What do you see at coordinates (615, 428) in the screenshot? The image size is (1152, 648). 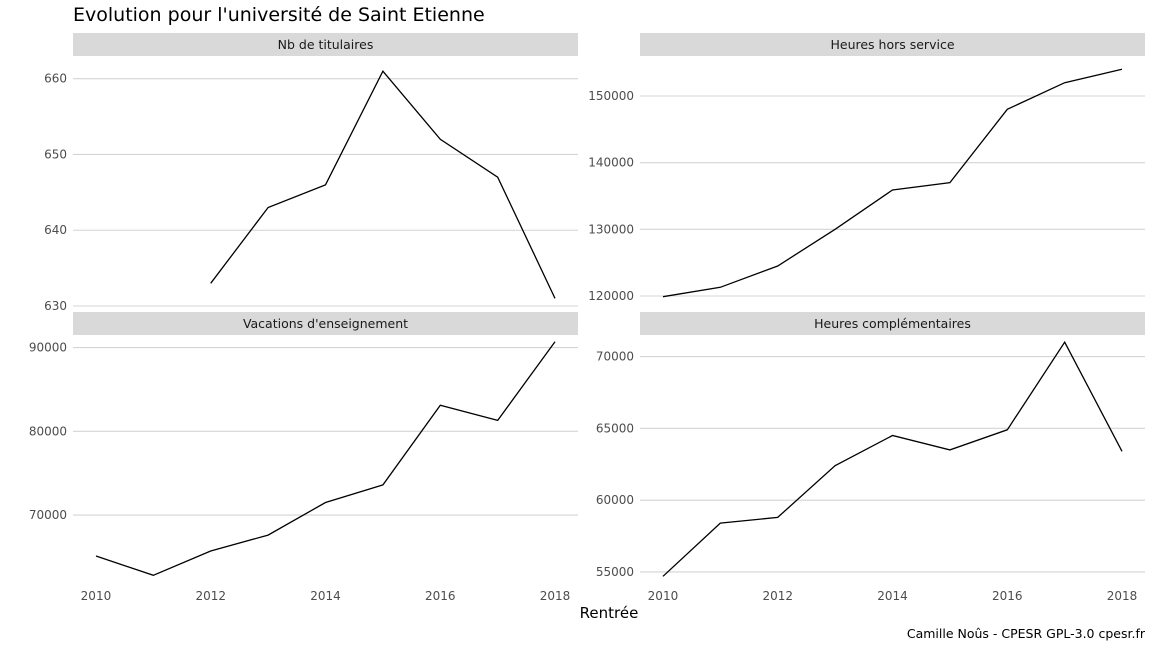 I see `y-tick-label: 65000` at bounding box center [615, 428].